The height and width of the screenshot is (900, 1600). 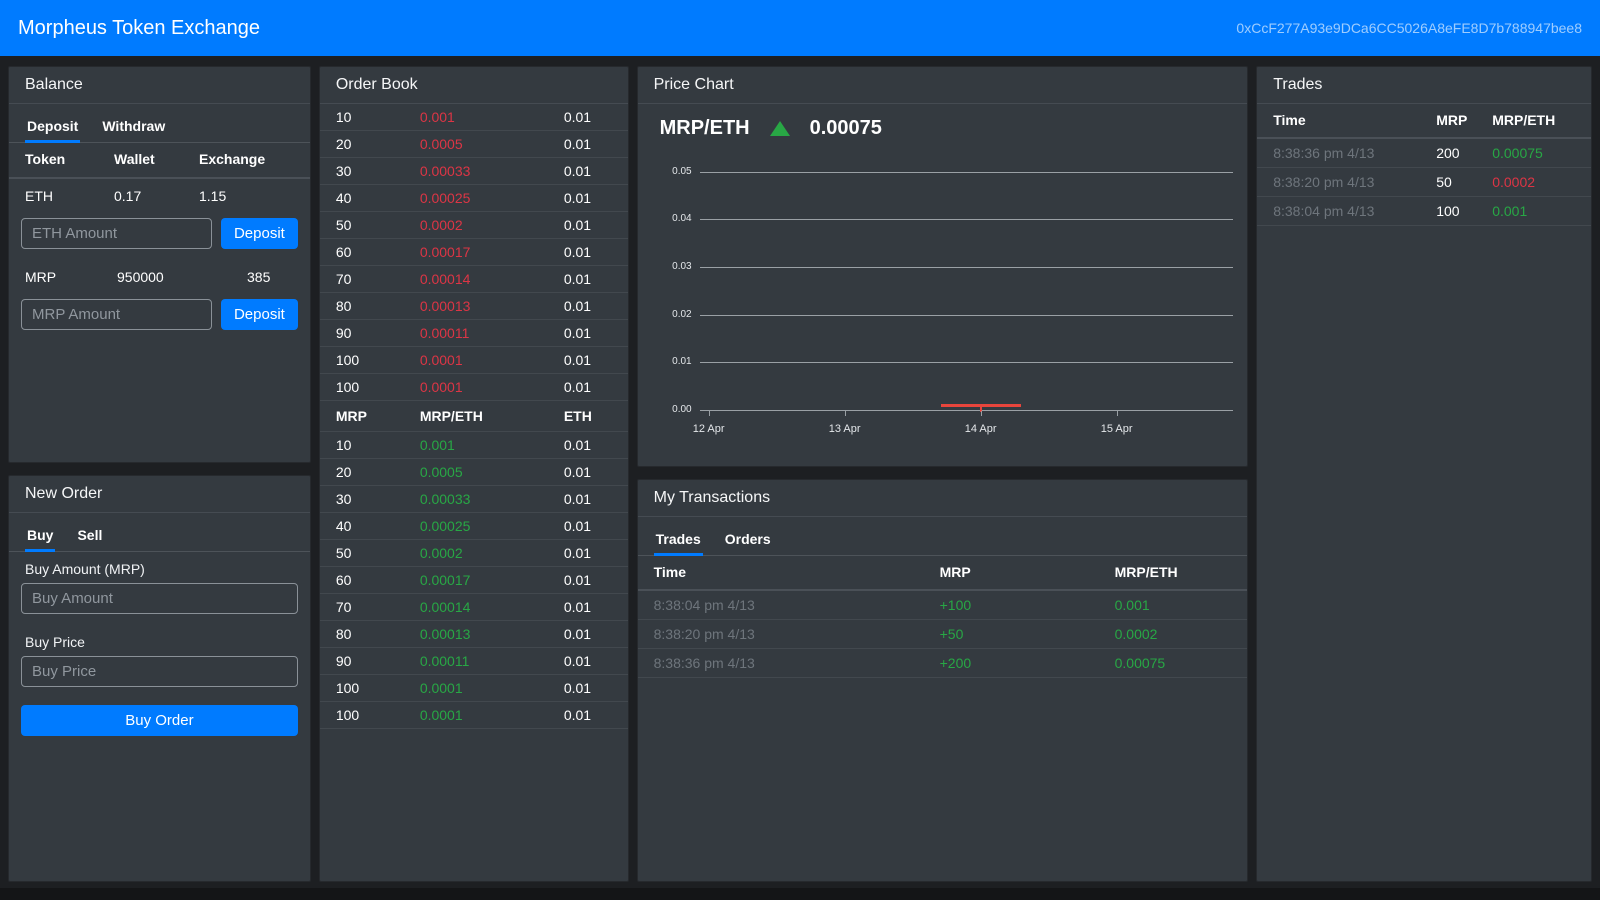 What do you see at coordinates (159, 536) in the screenshot?
I see `new-order-tabs: Buy Sell` at bounding box center [159, 536].